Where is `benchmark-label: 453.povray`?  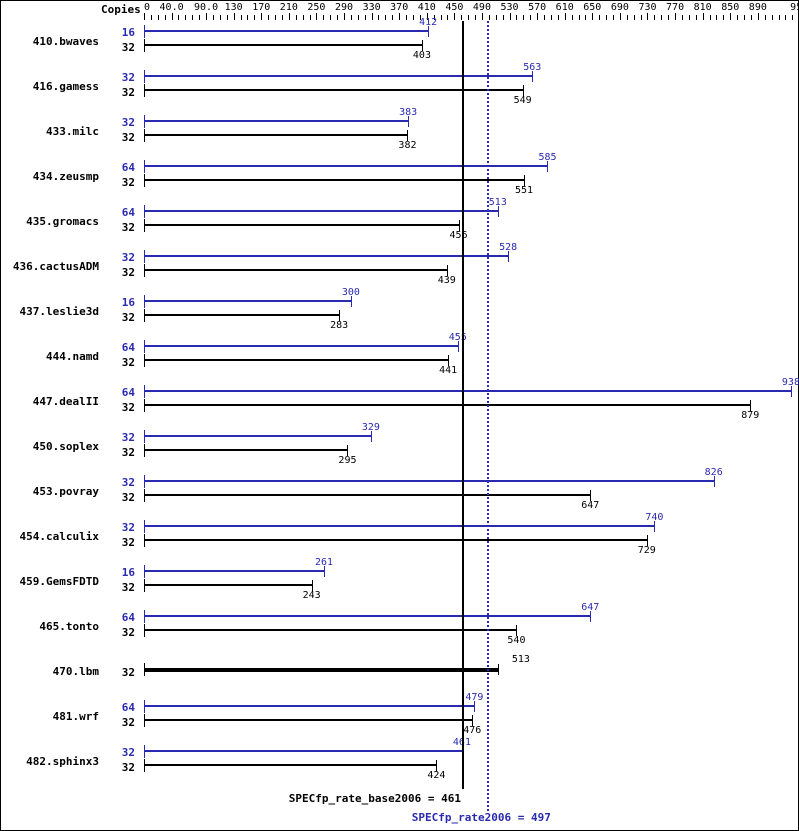
benchmark-label: 453.povray is located at coordinates (65, 491).